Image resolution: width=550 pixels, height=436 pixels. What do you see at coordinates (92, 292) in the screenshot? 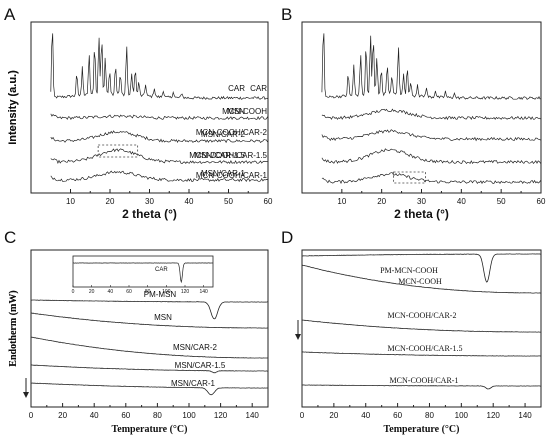
I see `inset-x-tick-label: 20` at bounding box center [92, 292].